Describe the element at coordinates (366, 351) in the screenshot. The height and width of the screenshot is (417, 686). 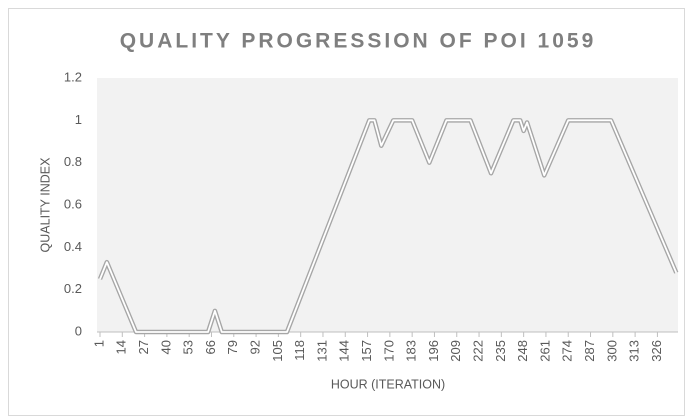
I see `x-tick-label: 157` at that location.